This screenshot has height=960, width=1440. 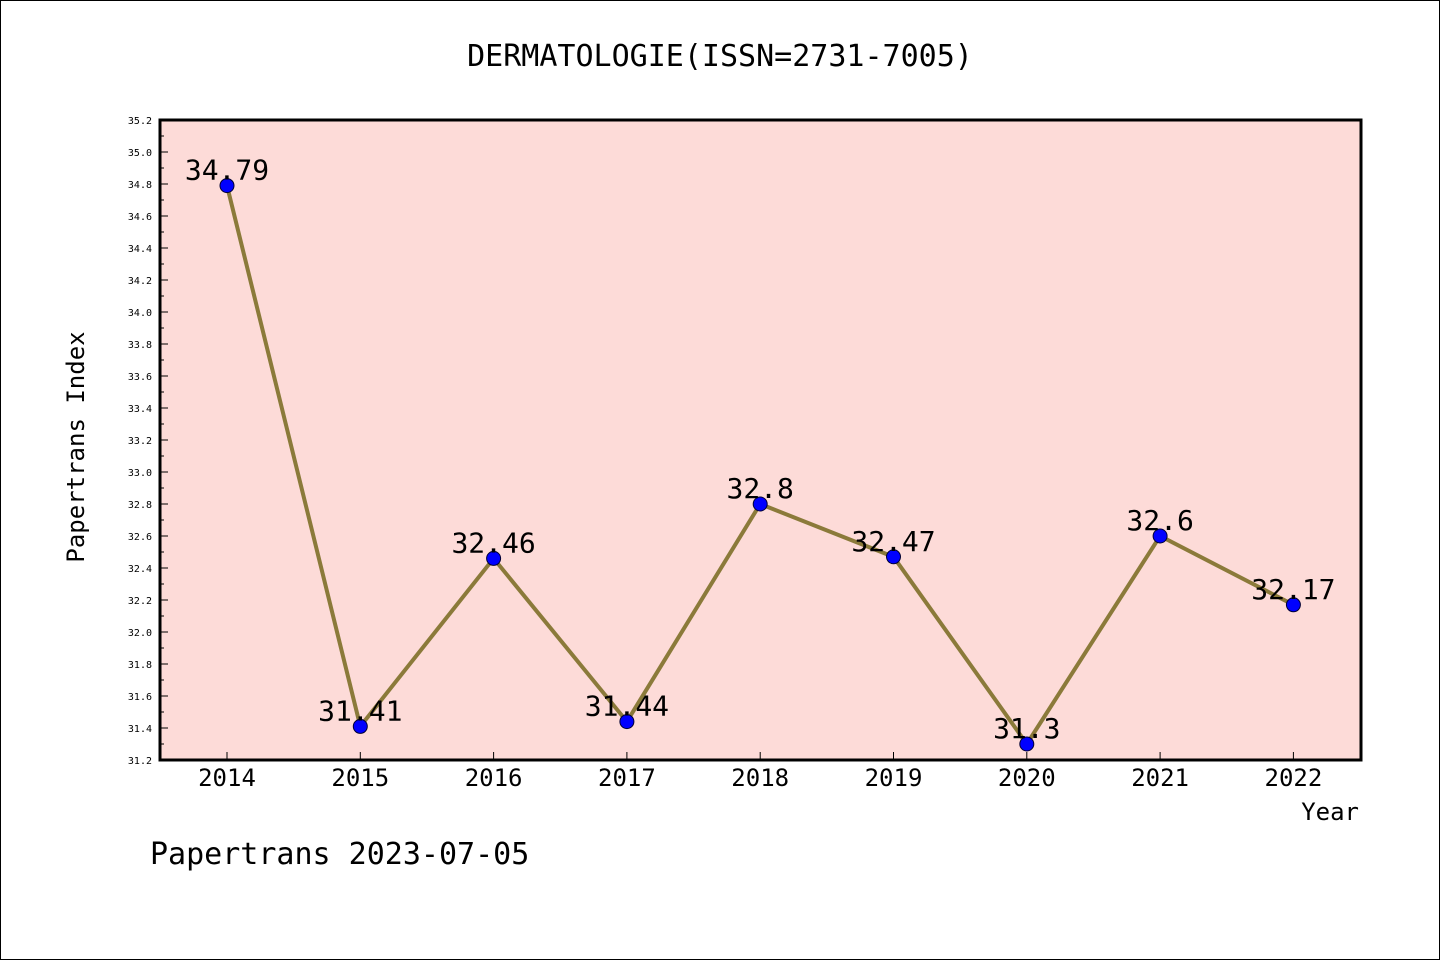 What do you see at coordinates (360, 778) in the screenshot?
I see `x-tick-label: 2015` at bounding box center [360, 778].